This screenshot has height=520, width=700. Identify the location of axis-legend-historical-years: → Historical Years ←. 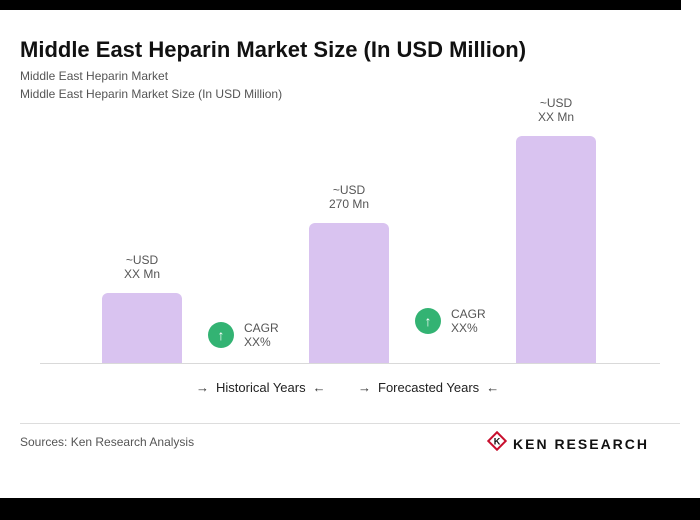
(261, 387).